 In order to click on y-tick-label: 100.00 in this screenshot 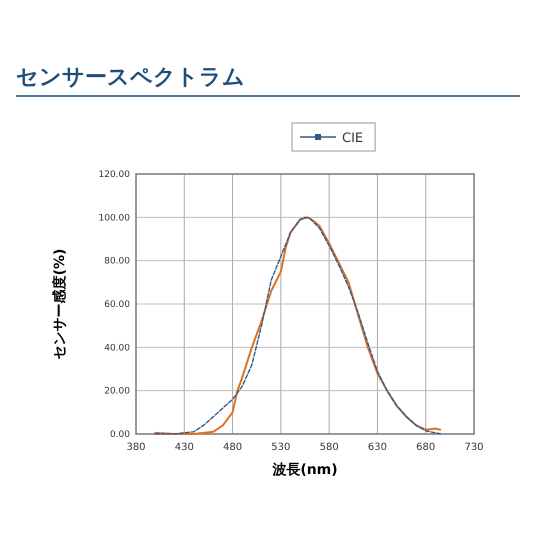, I will do `click(114, 218)`.